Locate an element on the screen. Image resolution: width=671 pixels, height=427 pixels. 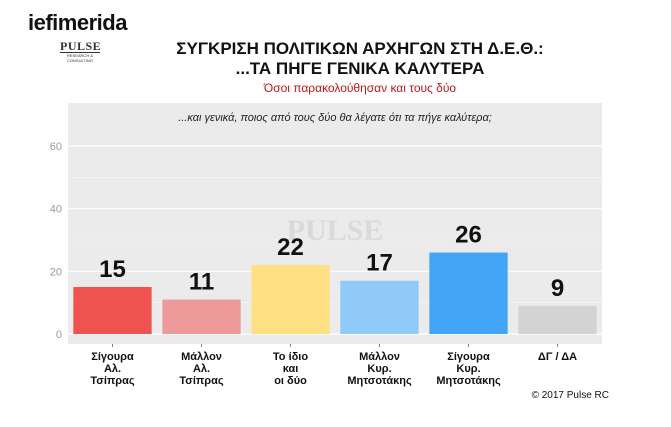
y-tick-label: 60 is located at coordinates (56, 147).